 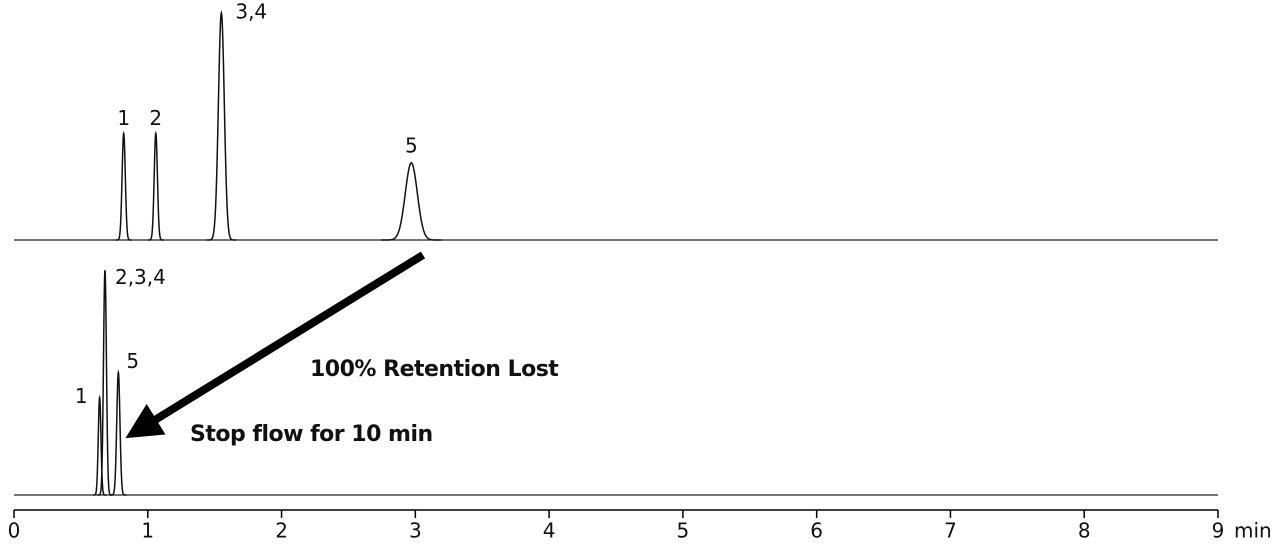 What do you see at coordinates (1218, 531) in the screenshot?
I see `x-tick-label: 9` at bounding box center [1218, 531].